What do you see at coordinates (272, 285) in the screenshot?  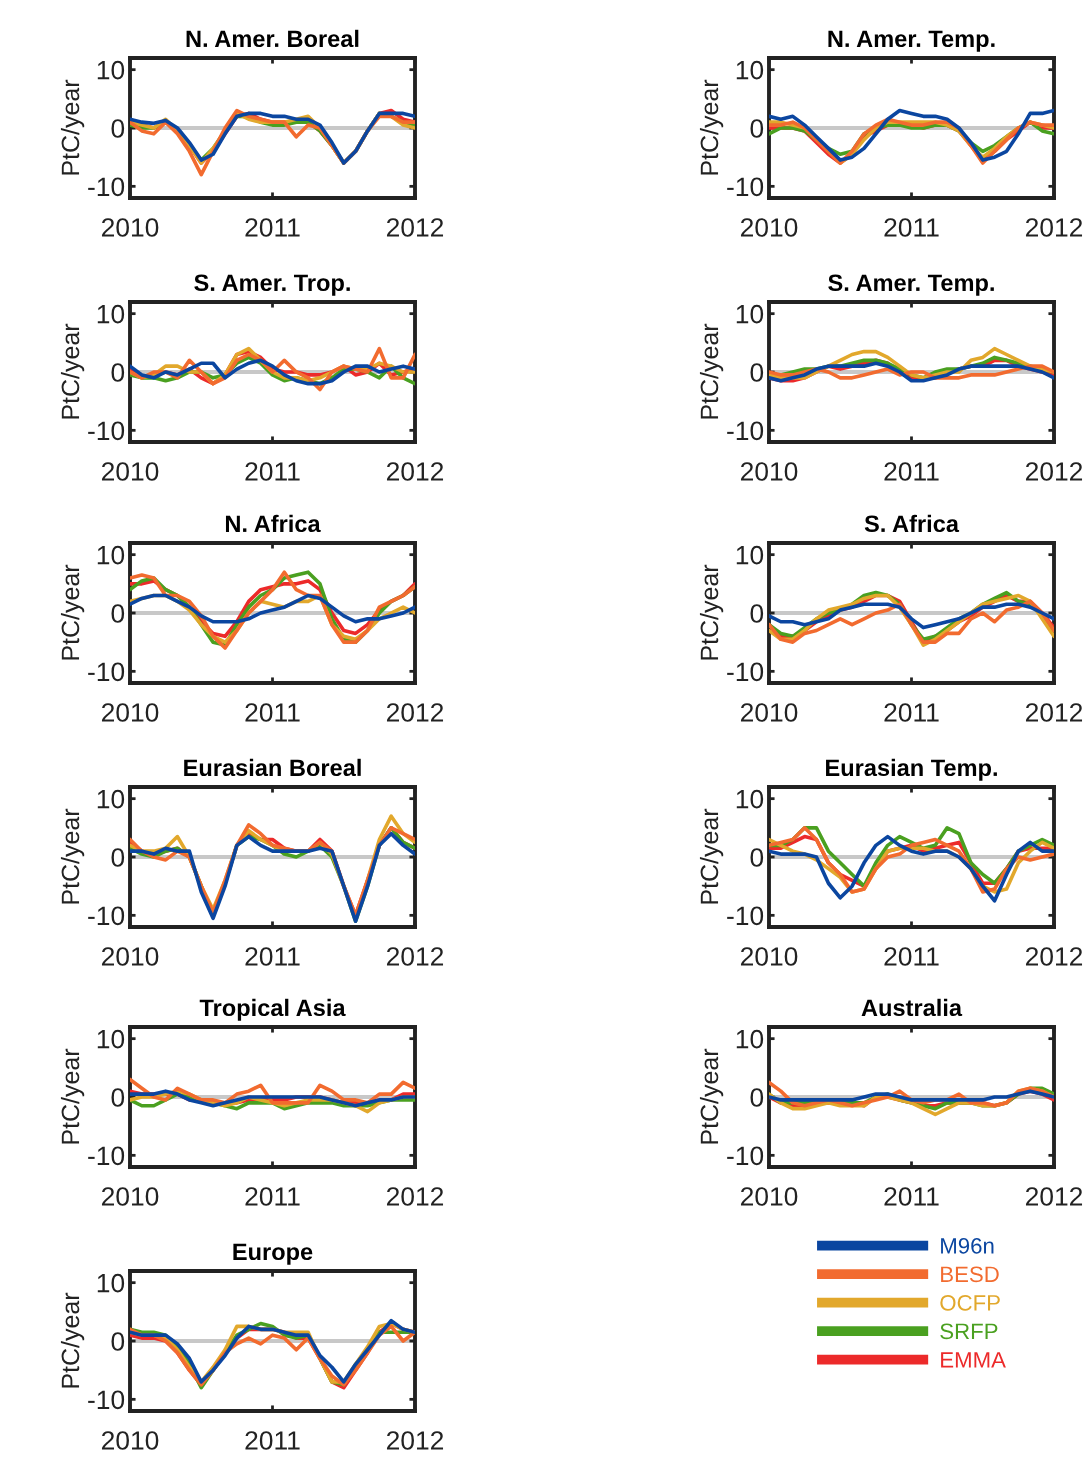 I see `chart-title: S. Amer. Trop.` at bounding box center [272, 285].